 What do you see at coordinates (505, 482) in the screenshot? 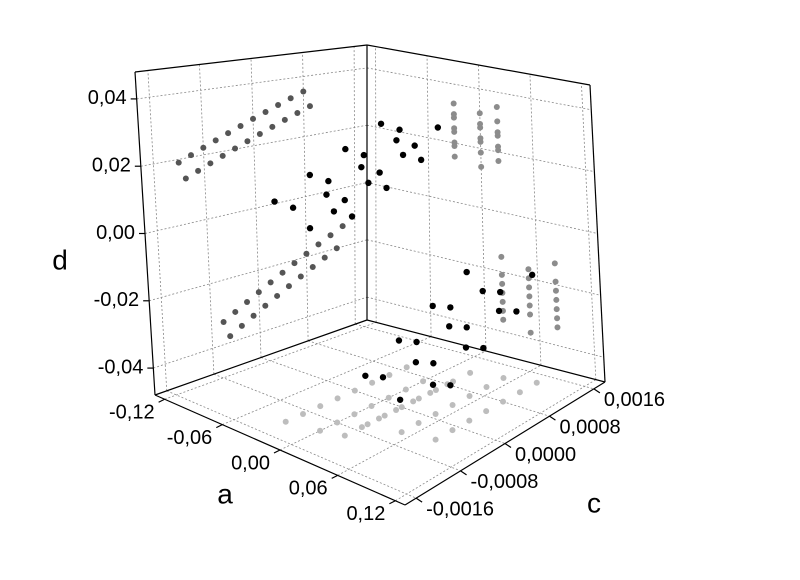
I see `y-tick-label: -0,0008` at bounding box center [505, 482].